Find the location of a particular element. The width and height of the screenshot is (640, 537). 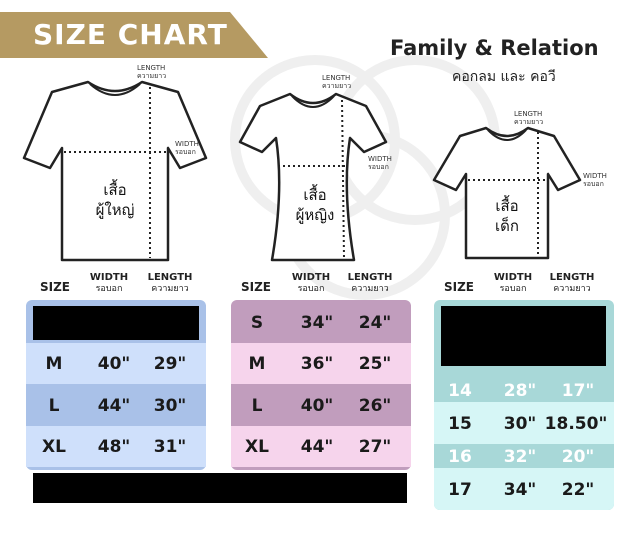

kids-size-header: SIZE is located at coordinates (459, 287).